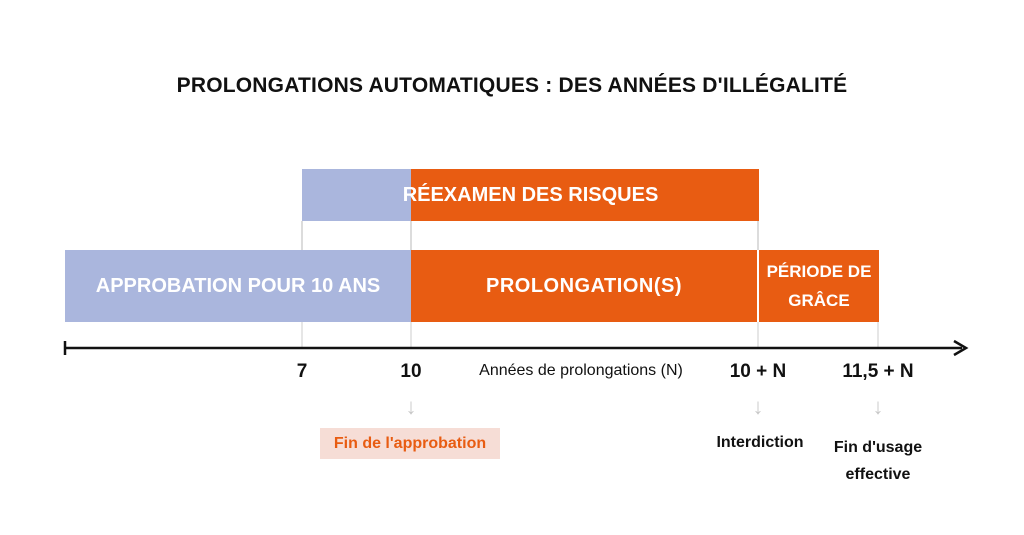 The image size is (1024, 535). I want to click on reexamen-label: RÉEXAMEN DES RISQUES, so click(530, 194).